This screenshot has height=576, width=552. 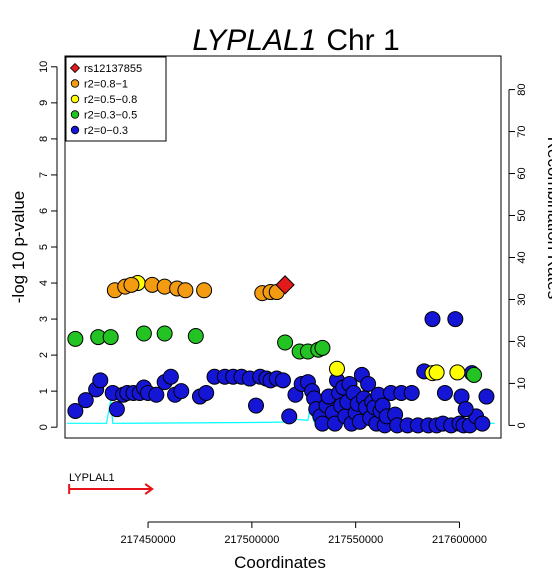 What do you see at coordinates (522, 299) in the screenshot?
I see `y2-tick-label: 30` at bounding box center [522, 299].